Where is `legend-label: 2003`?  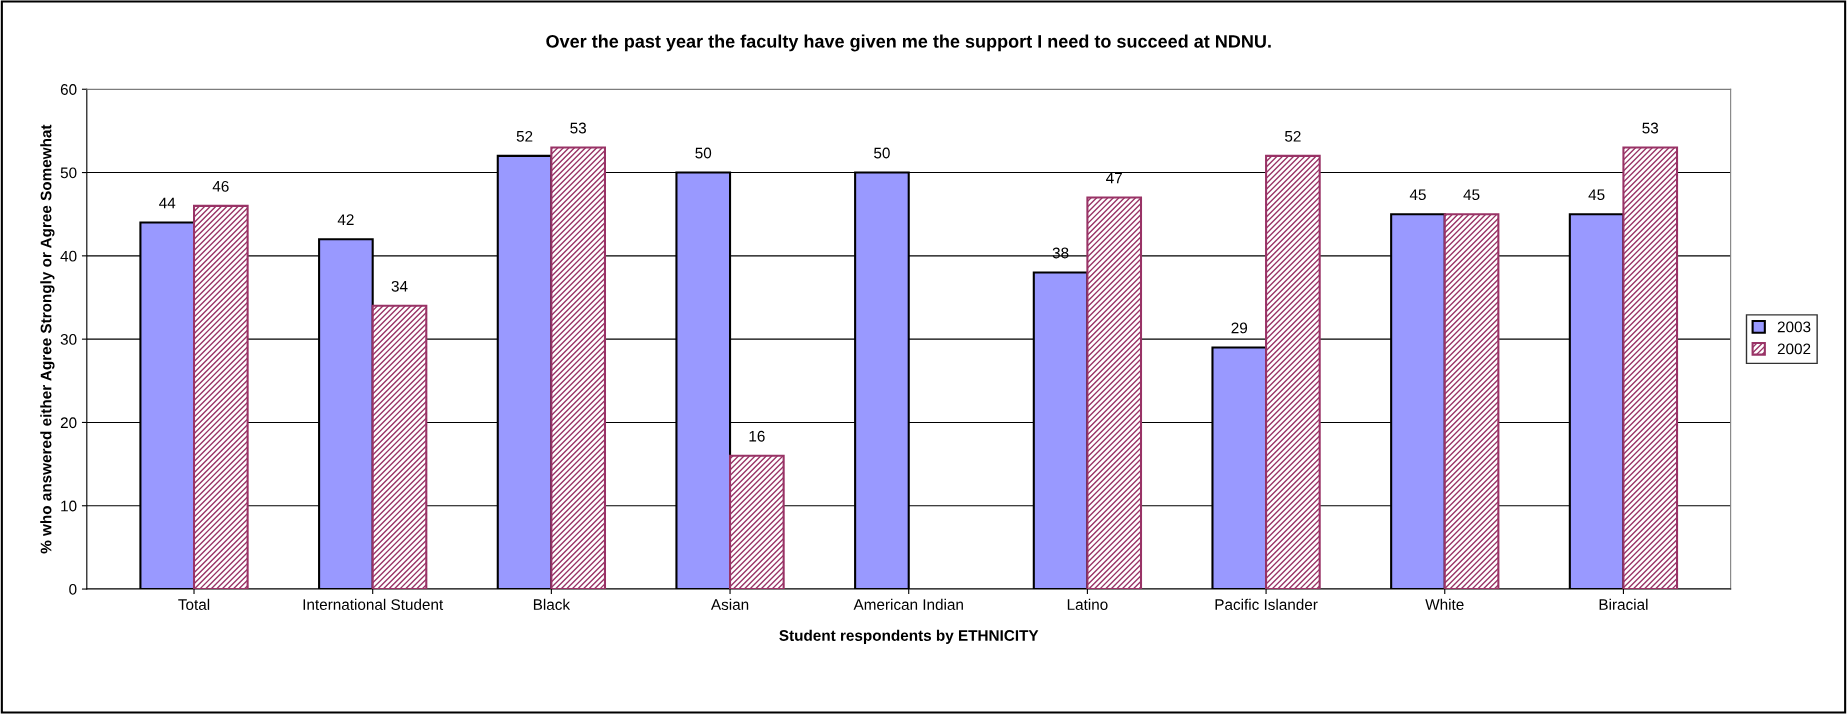 legend-label: 2003 is located at coordinates (1794, 327).